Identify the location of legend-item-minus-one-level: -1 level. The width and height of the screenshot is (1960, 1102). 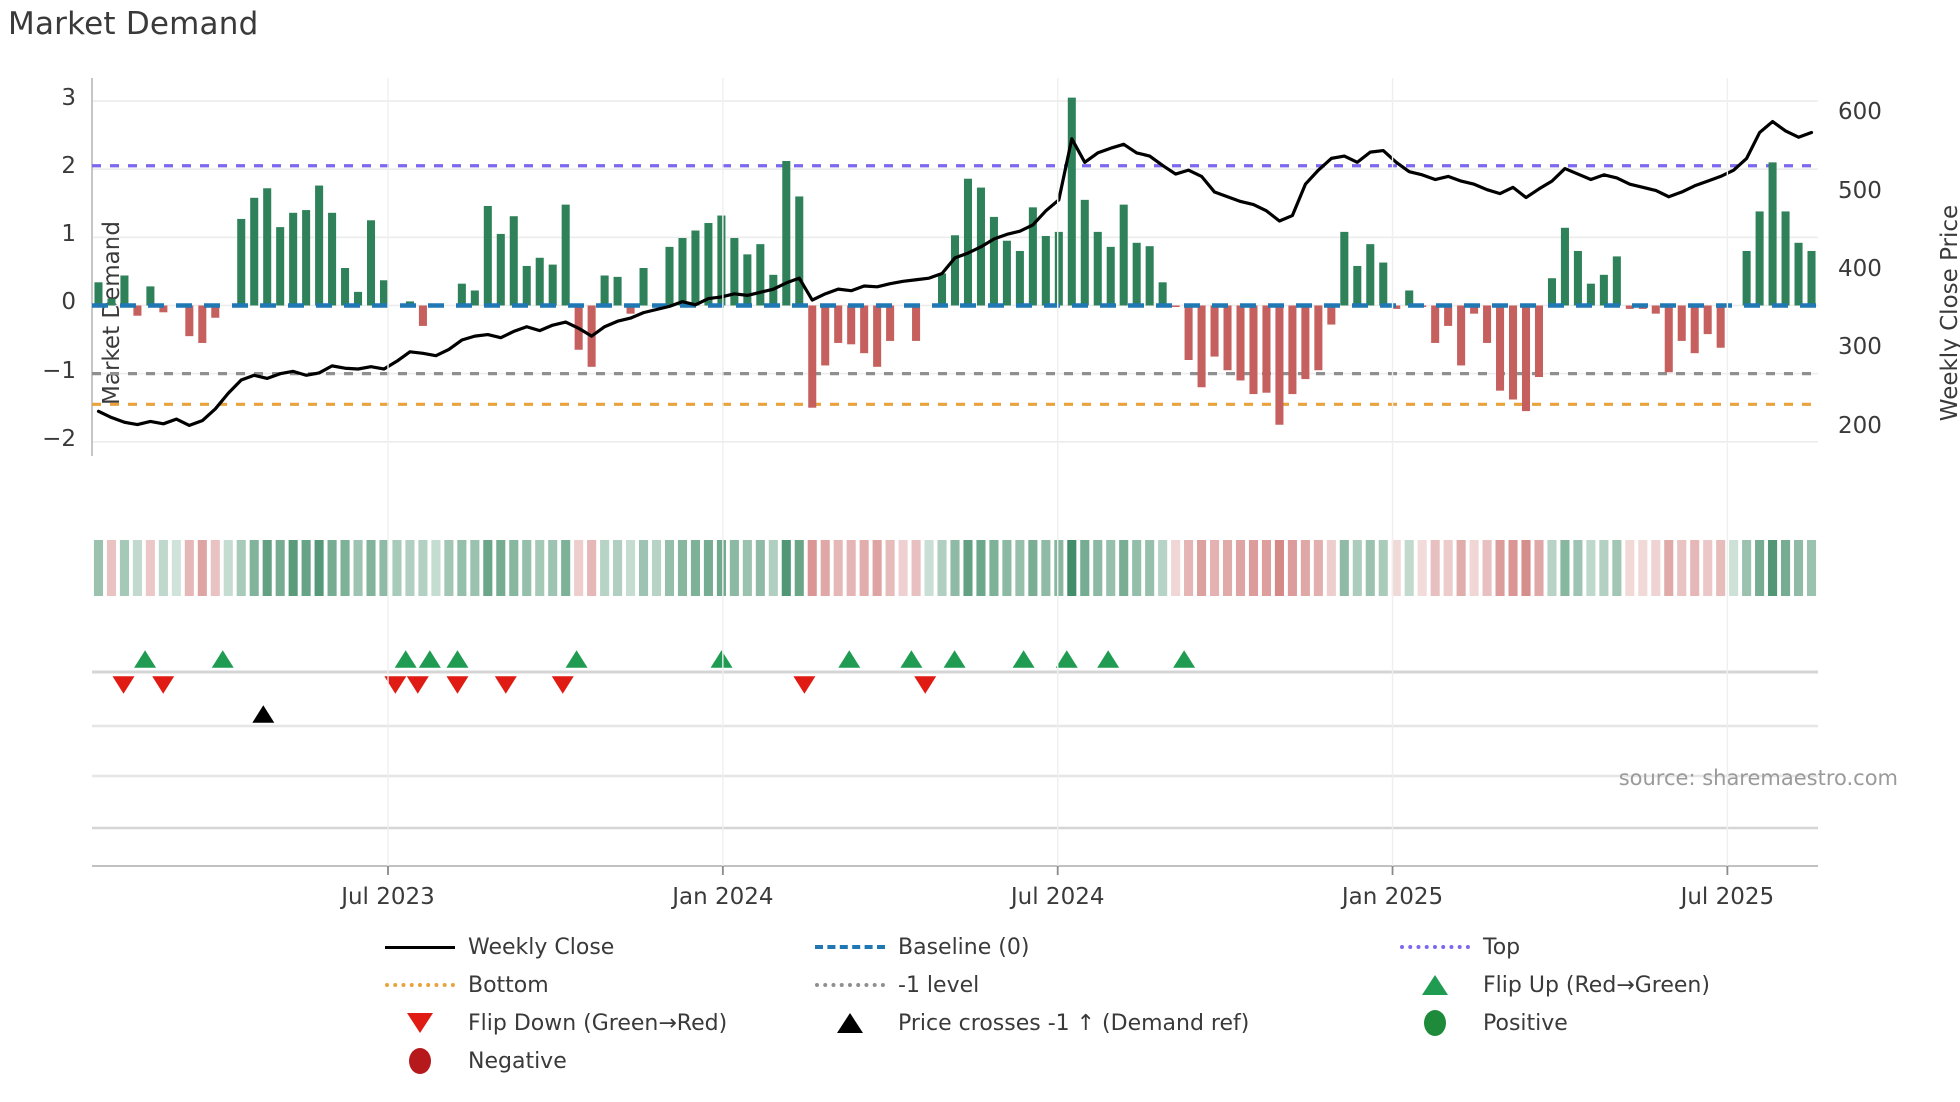
(1094, 985).